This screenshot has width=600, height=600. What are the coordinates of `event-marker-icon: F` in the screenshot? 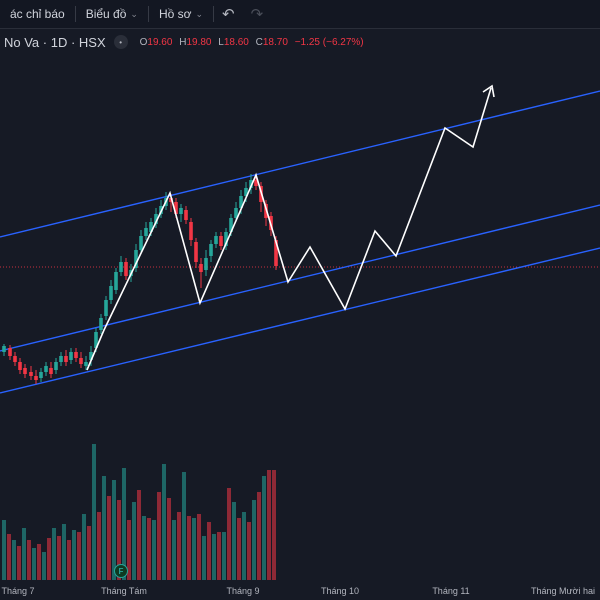 It's located at (121, 571).